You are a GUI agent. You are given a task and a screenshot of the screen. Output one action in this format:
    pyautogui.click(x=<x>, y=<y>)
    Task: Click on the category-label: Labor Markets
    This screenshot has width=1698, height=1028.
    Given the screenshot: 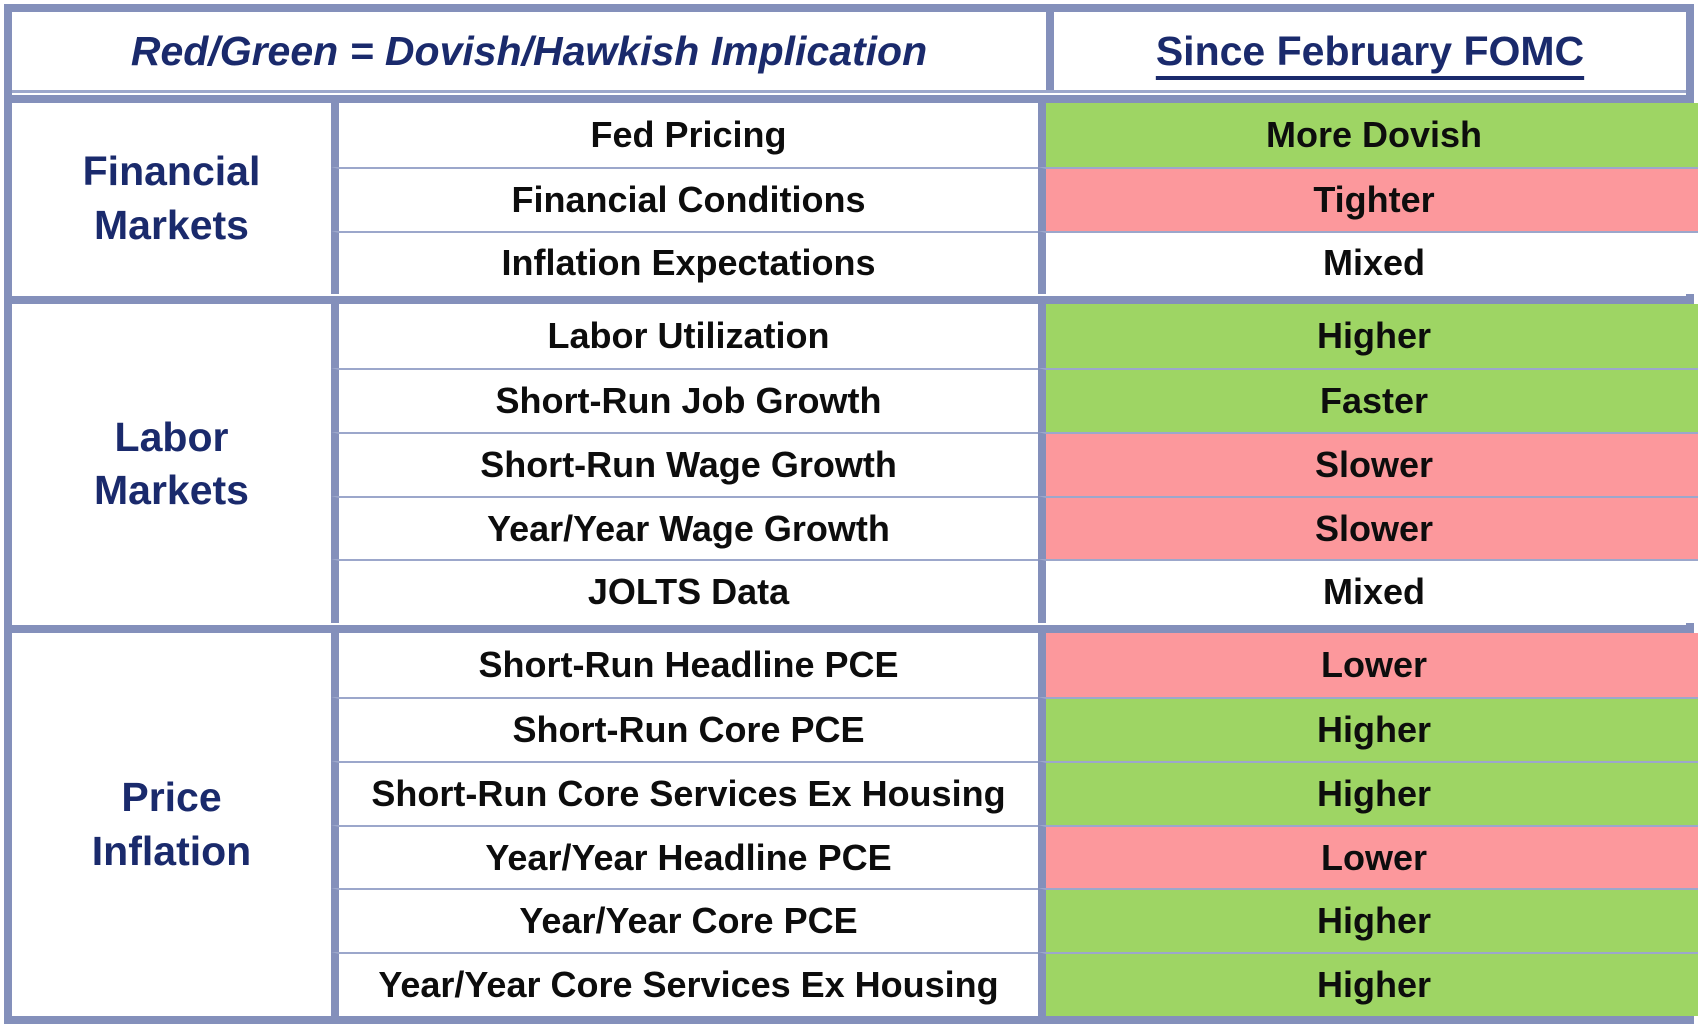 What is the action you would take?
    pyautogui.click(x=171, y=463)
    